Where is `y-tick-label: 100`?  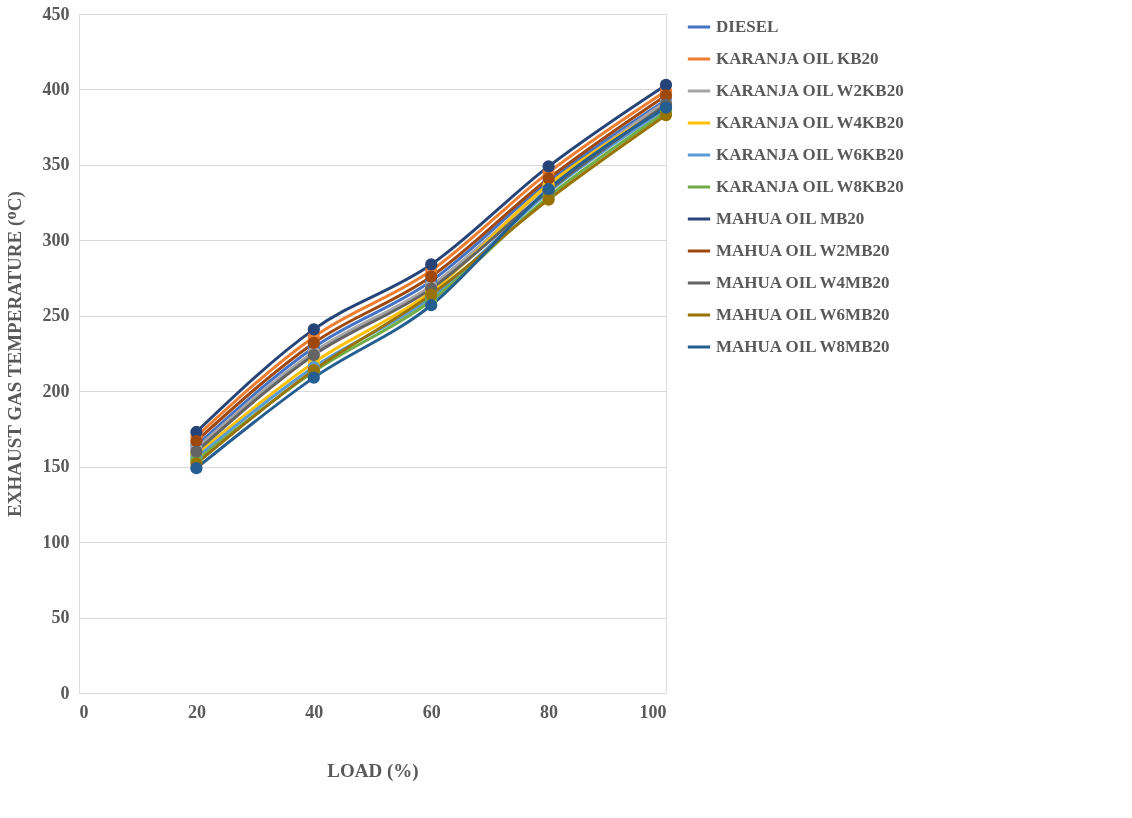 y-tick-label: 100 is located at coordinates (56, 541).